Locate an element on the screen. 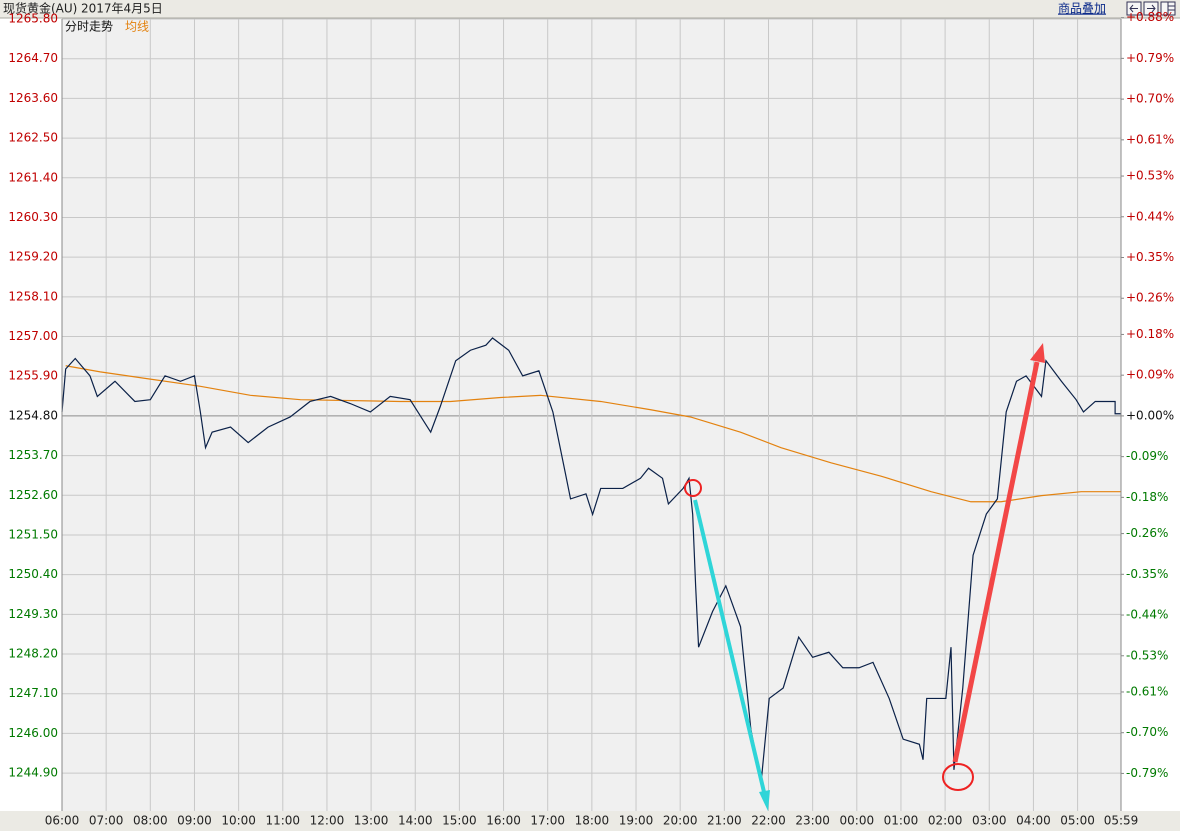 The height and width of the screenshot is (831, 1180). series-line is located at coordinates (593, 434).